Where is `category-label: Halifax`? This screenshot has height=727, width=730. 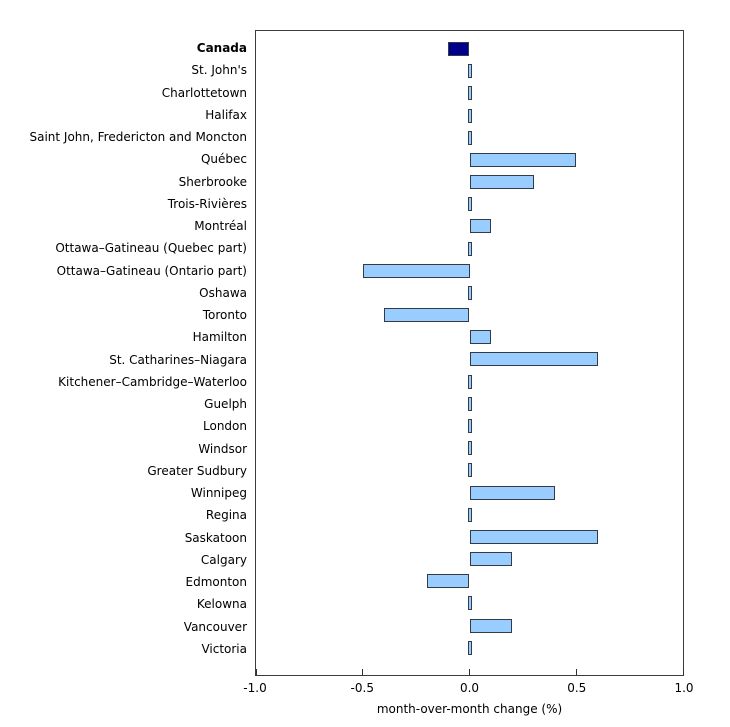 category-label: Halifax is located at coordinates (226, 114).